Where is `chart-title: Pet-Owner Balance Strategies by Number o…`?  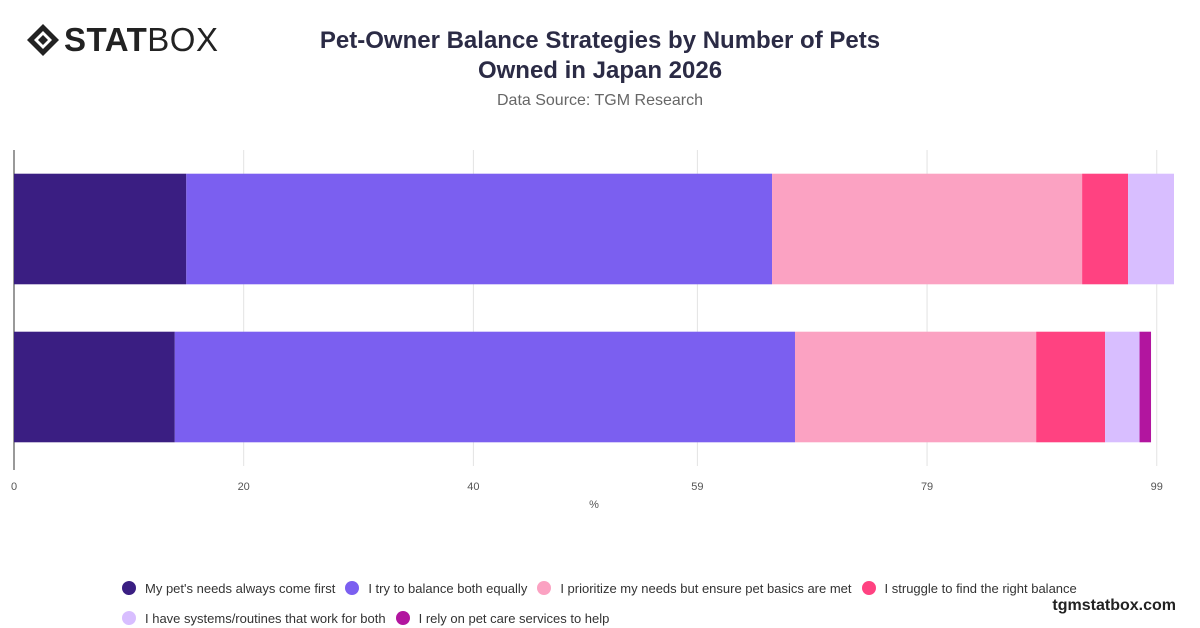 chart-title: Pet-Owner Balance Strategies by Number o… is located at coordinates (600, 56).